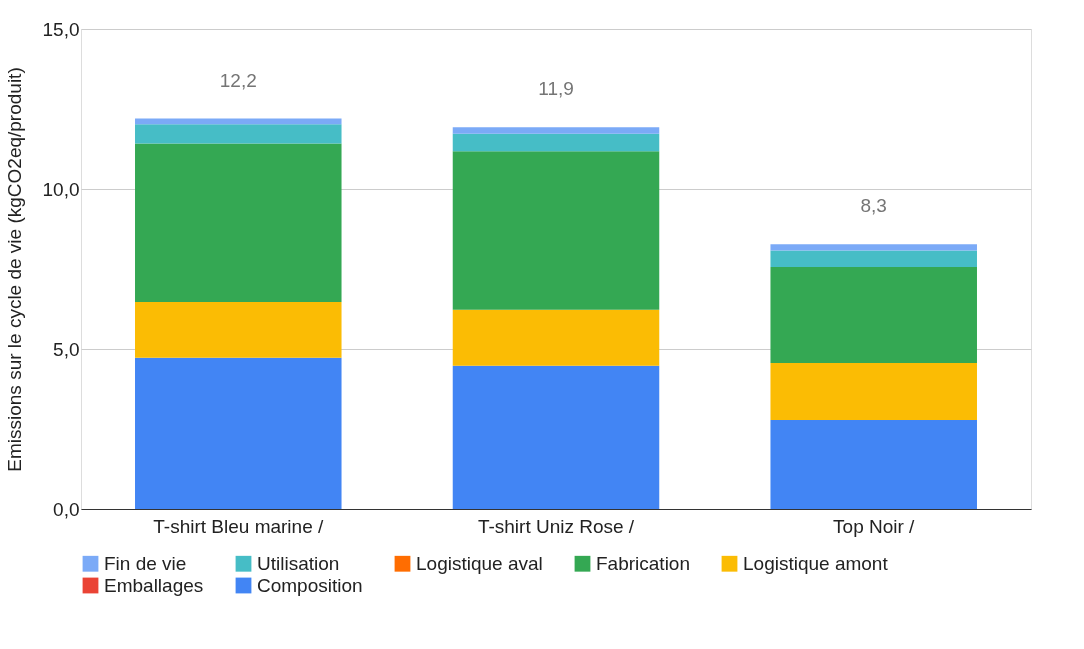 The image size is (1084, 649). I want to click on legend-label: Emballages, so click(154, 585).